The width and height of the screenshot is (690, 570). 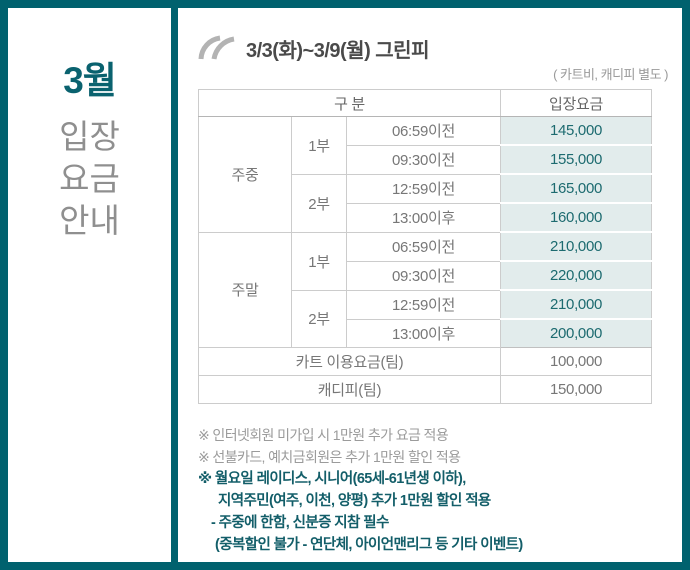 What do you see at coordinates (300, 523) in the screenshot?
I see `note-weekday-only: - 주중에 한함, 신분증 지참 필수` at bounding box center [300, 523].